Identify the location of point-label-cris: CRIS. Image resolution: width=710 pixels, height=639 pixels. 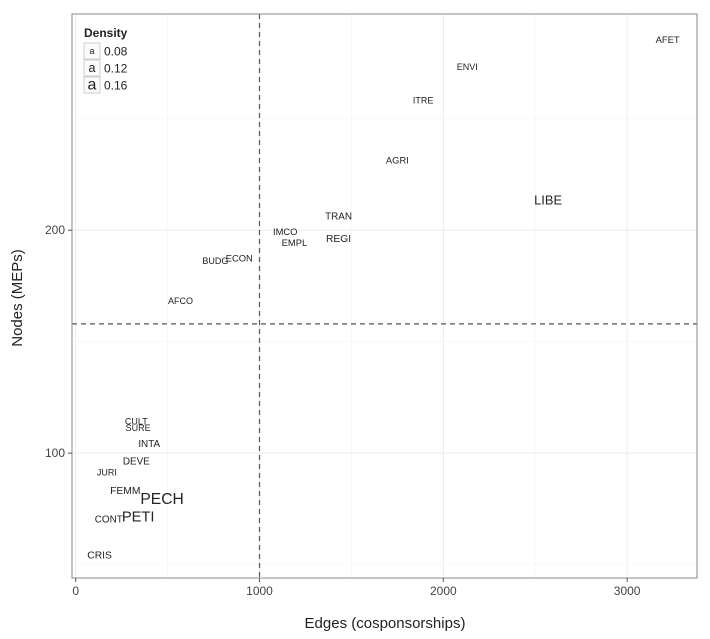
(99, 555).